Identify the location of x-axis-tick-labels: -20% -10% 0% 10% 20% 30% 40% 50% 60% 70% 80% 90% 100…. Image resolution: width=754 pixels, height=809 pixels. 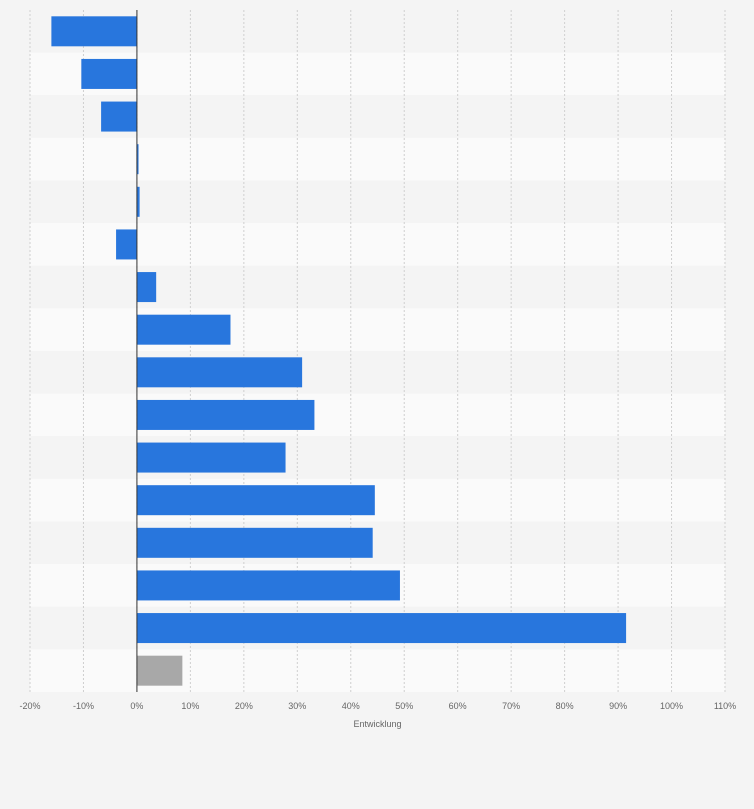
(377, 706).